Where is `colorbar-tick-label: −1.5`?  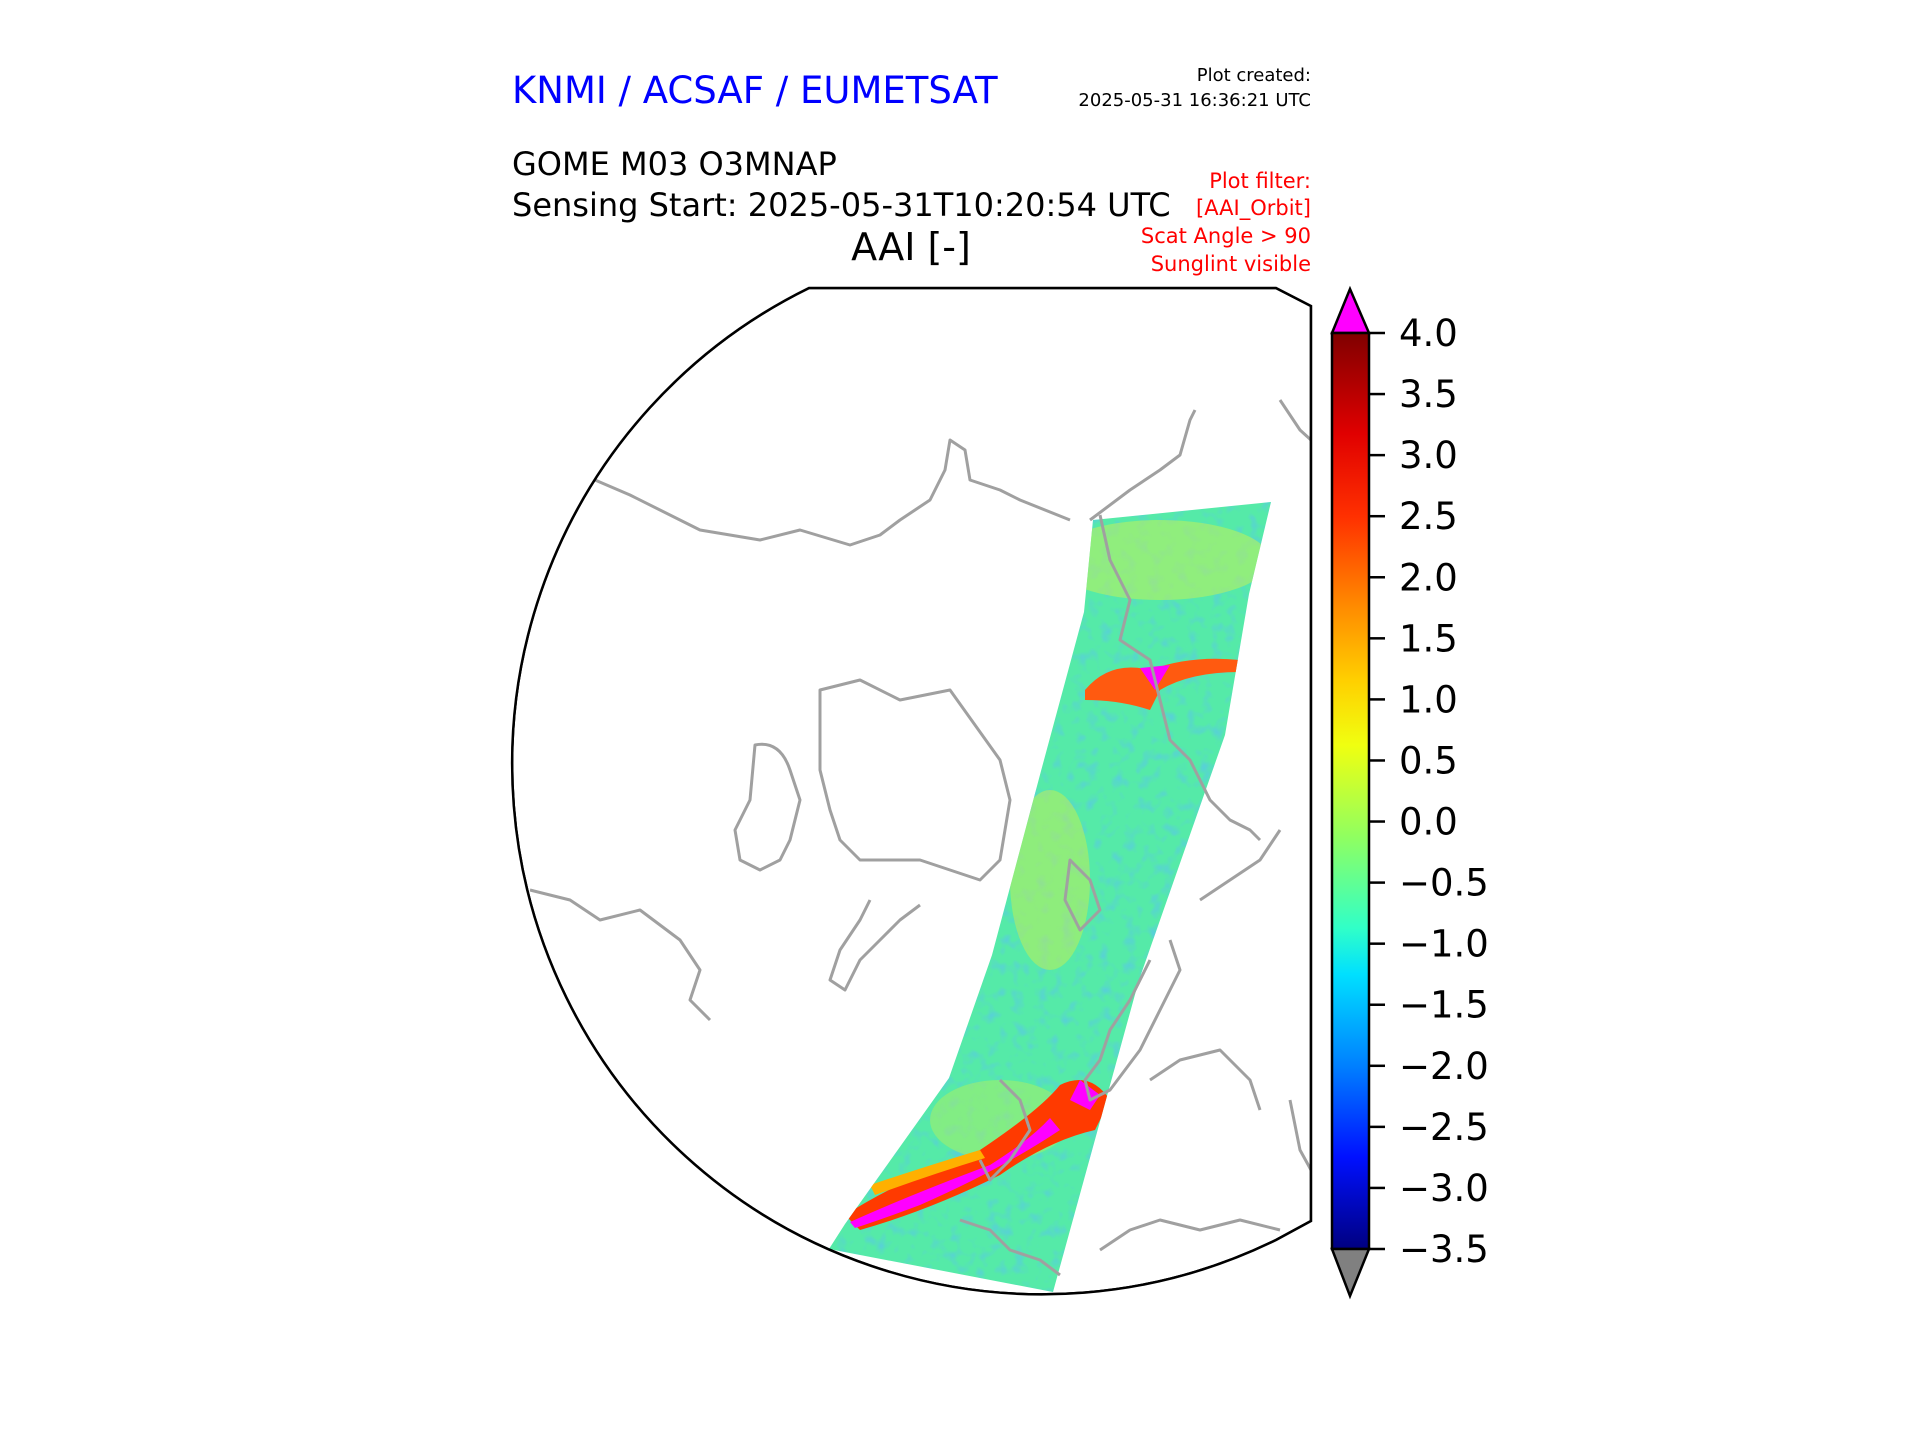
colorbar-tick-label: −1.5 is located at coordinates (1444, 1005).